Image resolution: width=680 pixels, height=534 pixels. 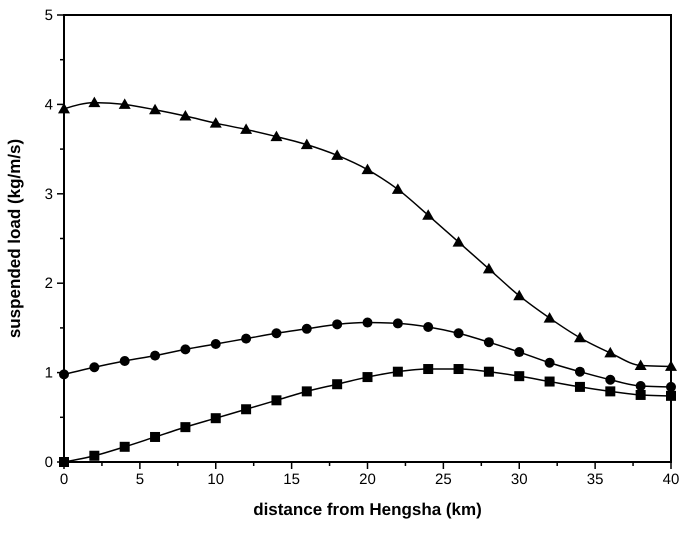 What do you see at coordinates (443, 479) in the screenshot?
I see `x-tick-label: 25` at bounding box center [443, 479].